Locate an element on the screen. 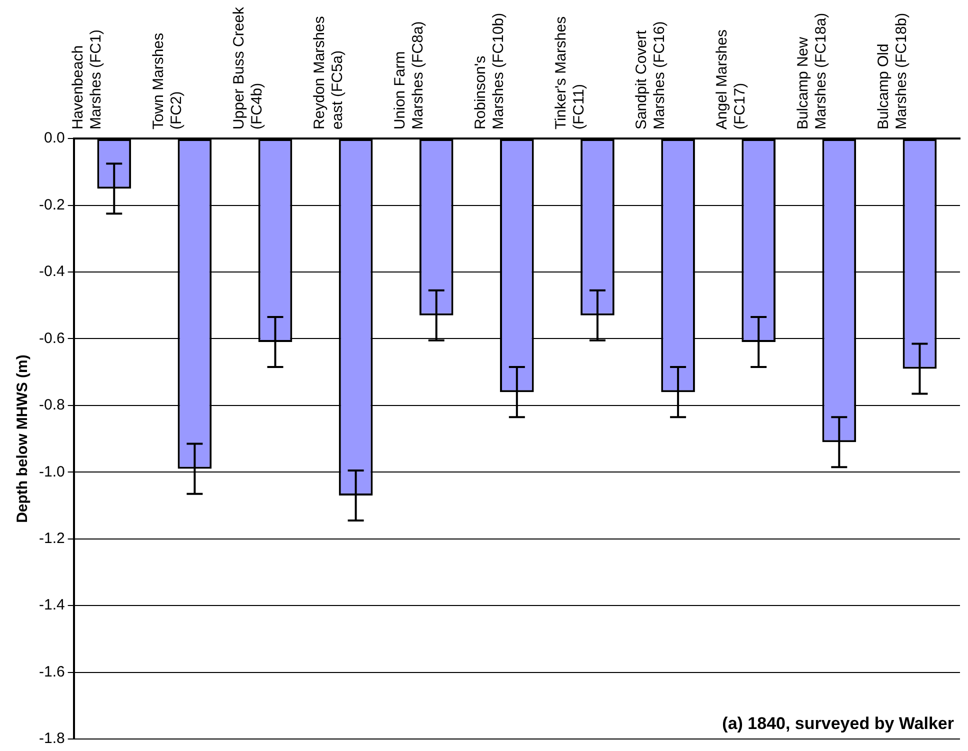  x-tick-label: Town Marshes (FC2) is located at coordinates (167, 81).